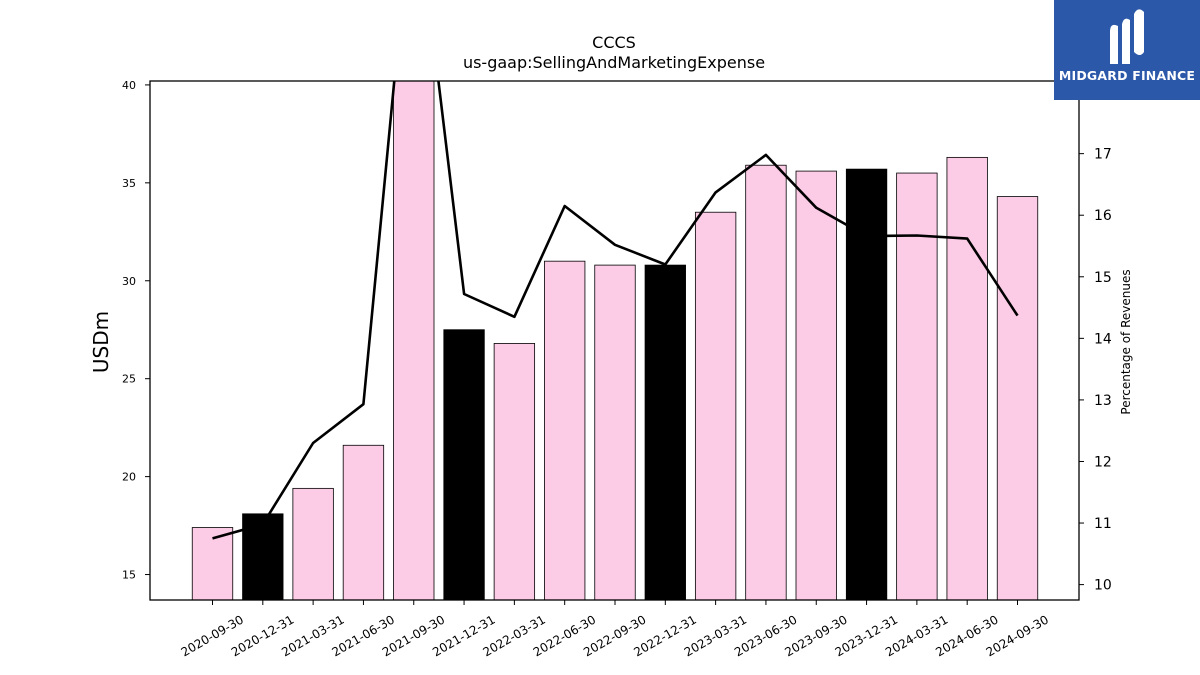  Describe the element at coordinates (1103, 339) in the screenshot. I see `y2-tick-label: 14` at that location.